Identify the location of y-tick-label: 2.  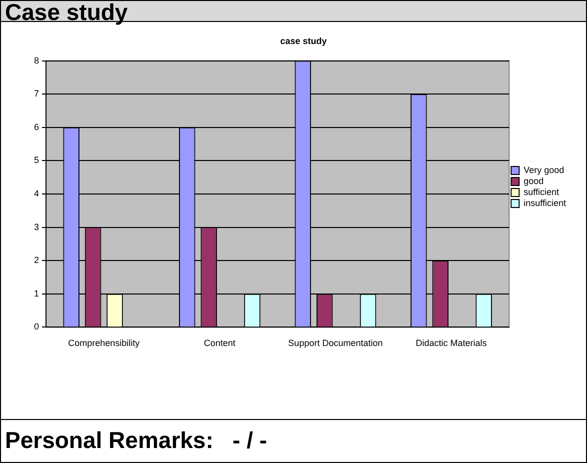
(37, 260).